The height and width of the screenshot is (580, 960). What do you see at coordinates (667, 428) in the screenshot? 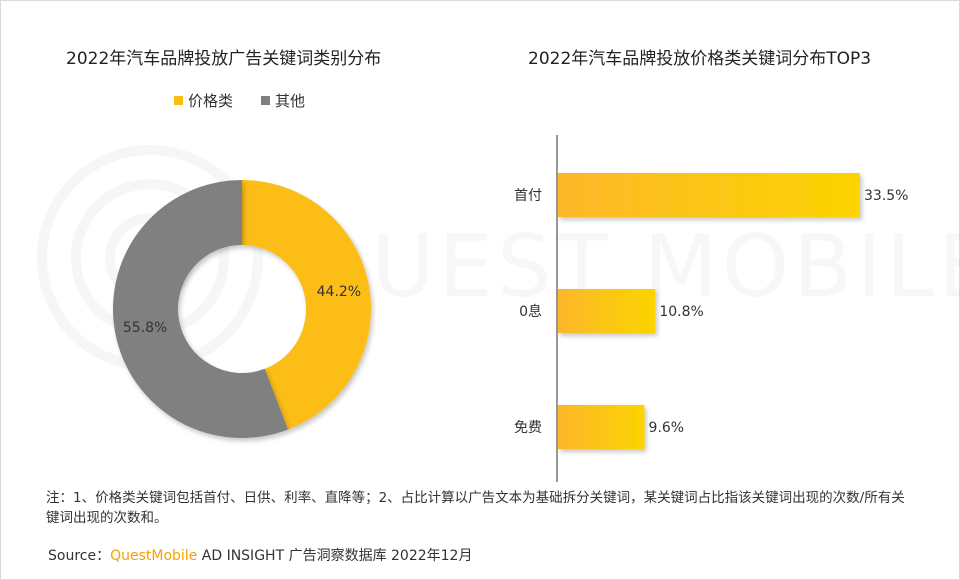
I see `bar-value-label-2: 9.6%` at bounding box center [667, 428].